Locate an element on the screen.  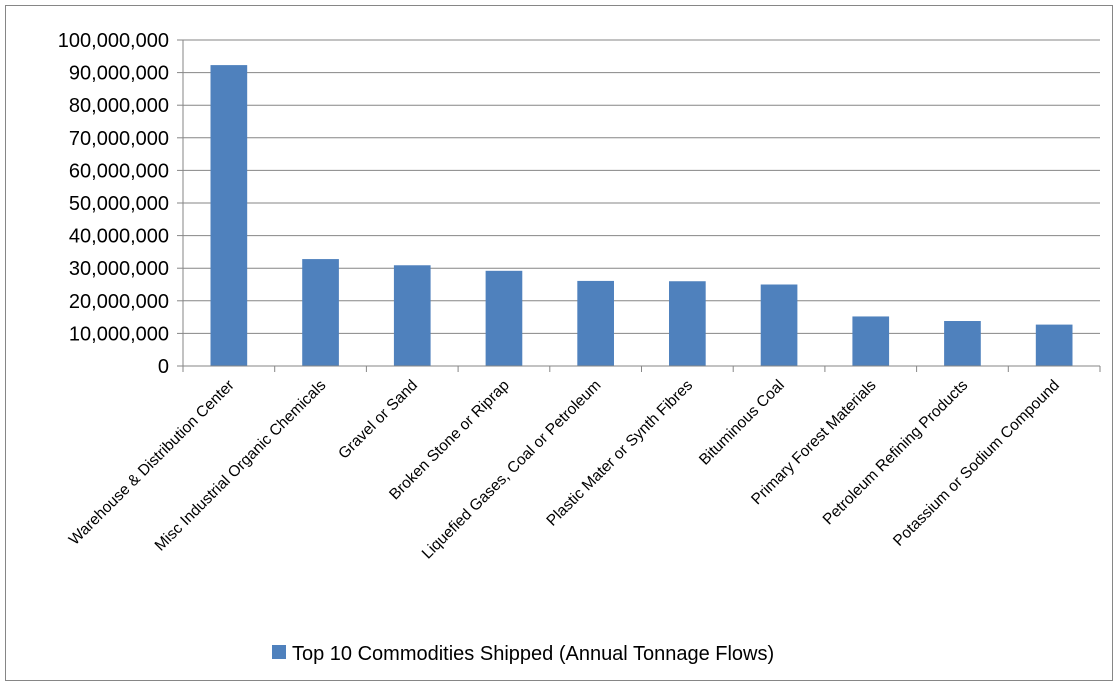
y-tick-label: 40,000,000 is located at coordinates (119, 237).